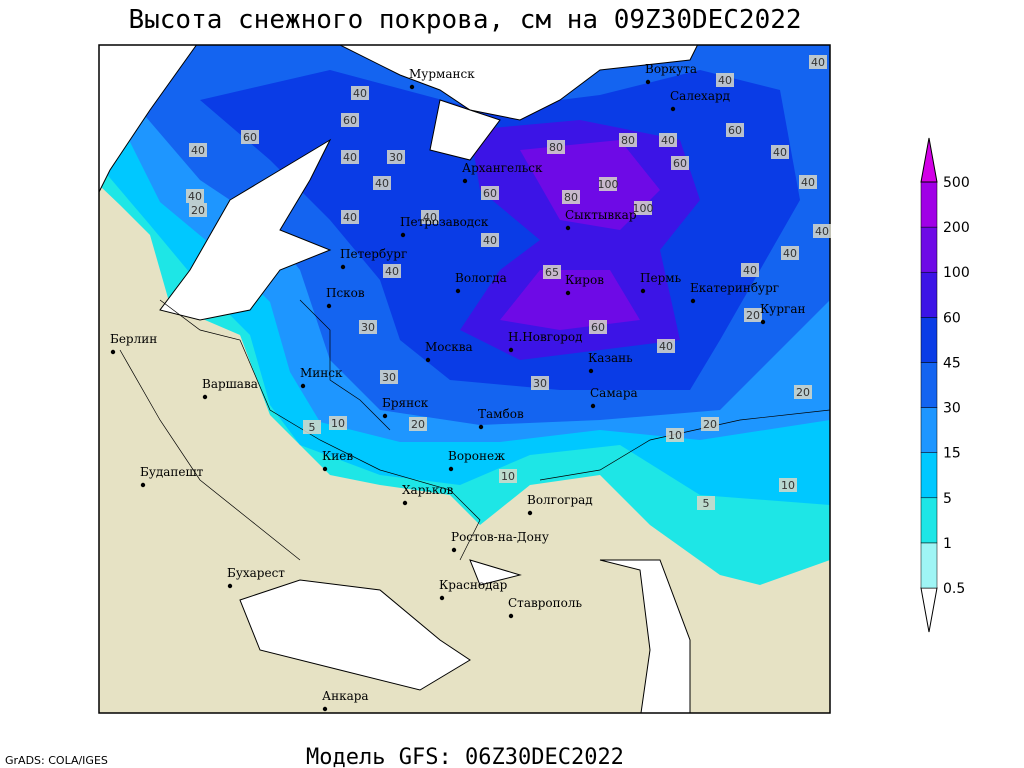  What do you see at coordinates (428, 490) in the screenshot?
I see `city-label: Харьков` at bounding box center [428, 490].